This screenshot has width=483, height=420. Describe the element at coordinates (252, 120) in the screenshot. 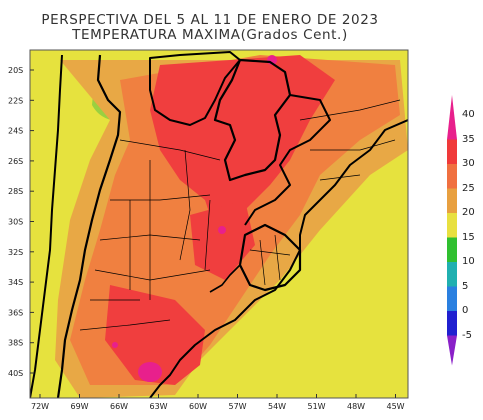

I see `border-paraguay` at that location.